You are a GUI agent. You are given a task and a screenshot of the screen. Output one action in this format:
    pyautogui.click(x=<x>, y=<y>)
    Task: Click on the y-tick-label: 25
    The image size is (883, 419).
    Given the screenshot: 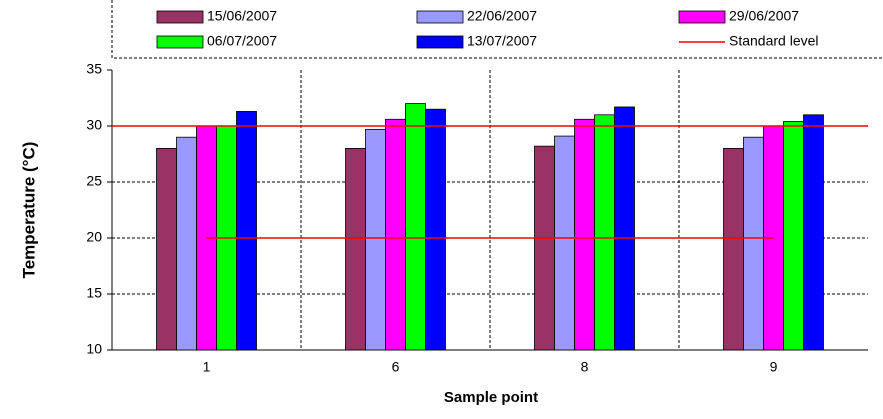 What is the action you would take?
    pyautogui.click(x=94, y=181)
    